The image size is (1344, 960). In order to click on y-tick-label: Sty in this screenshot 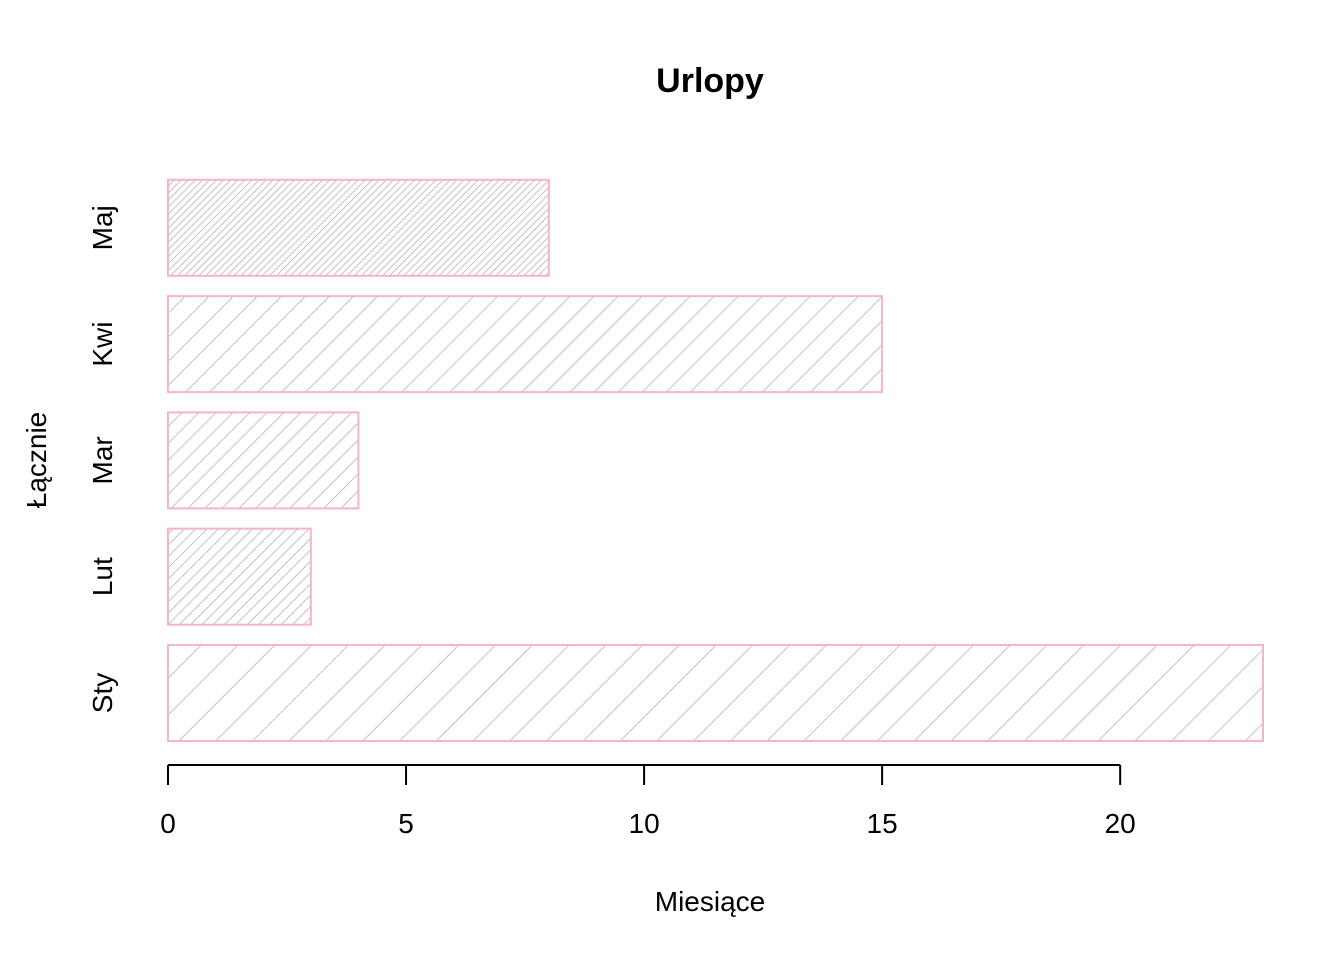, I will do `click(102, 693)`.